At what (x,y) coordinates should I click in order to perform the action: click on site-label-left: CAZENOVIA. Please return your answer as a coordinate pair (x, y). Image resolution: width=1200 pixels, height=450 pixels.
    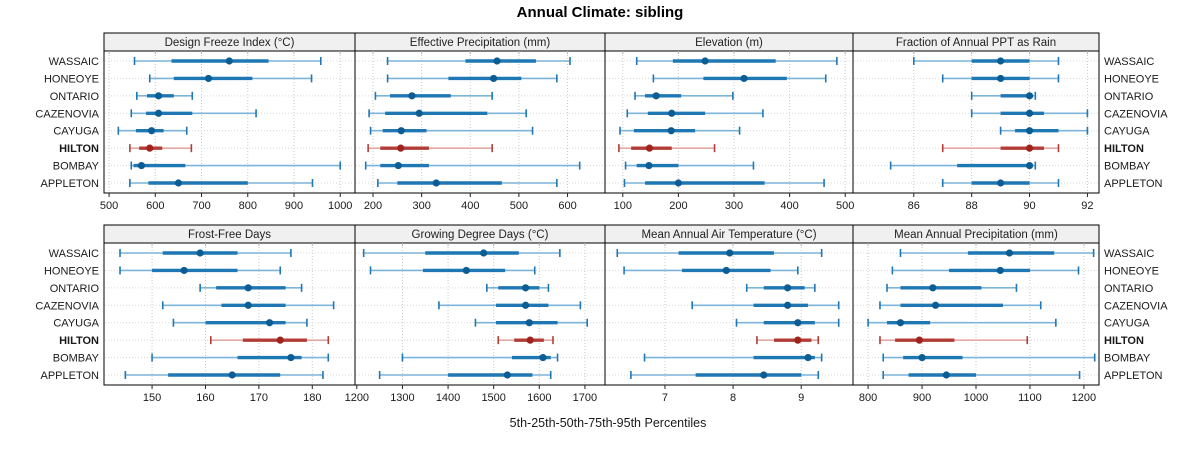
    Looking at the image, I should click on (67, 114).